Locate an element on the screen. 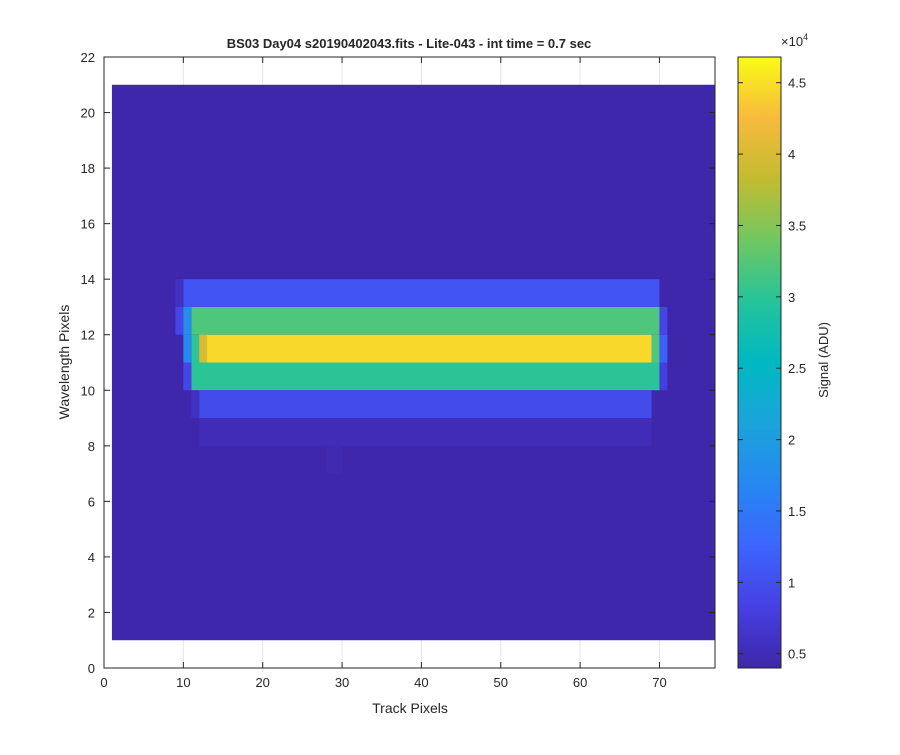 Image resolution: width=900 pixels, height=755 pixels. x-tick-label: 50 is located at coordinates (501, 682).